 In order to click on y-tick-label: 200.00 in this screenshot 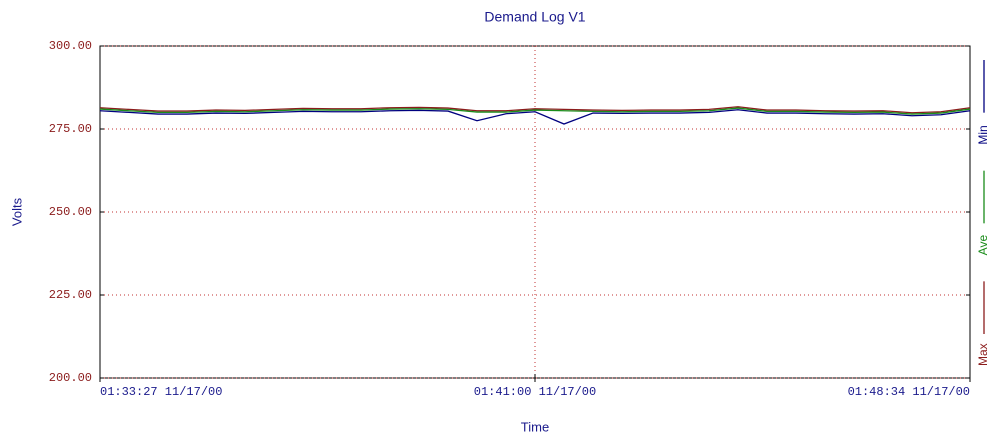, I will do `click(70, 378)`.